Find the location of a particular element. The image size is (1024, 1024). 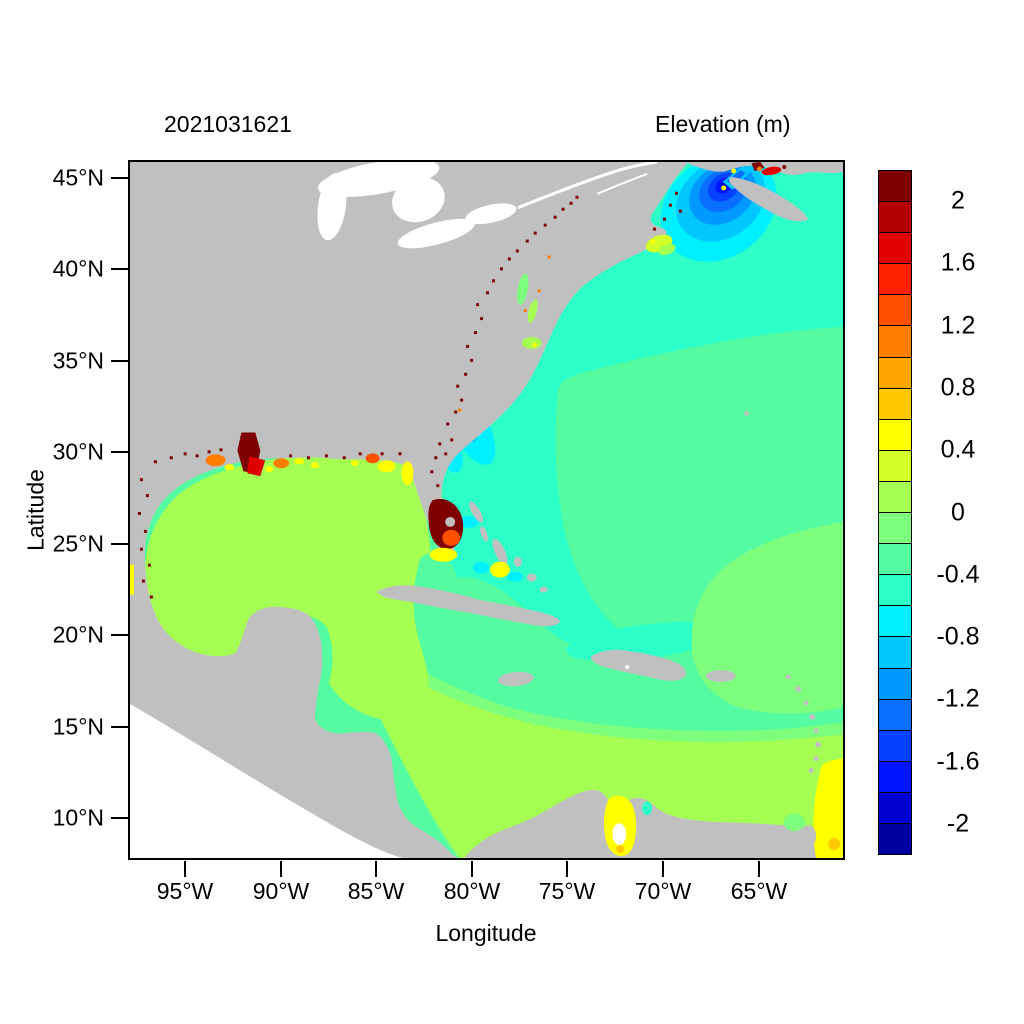

x-tick-label: 85°W is located at coordinates (376, 891).